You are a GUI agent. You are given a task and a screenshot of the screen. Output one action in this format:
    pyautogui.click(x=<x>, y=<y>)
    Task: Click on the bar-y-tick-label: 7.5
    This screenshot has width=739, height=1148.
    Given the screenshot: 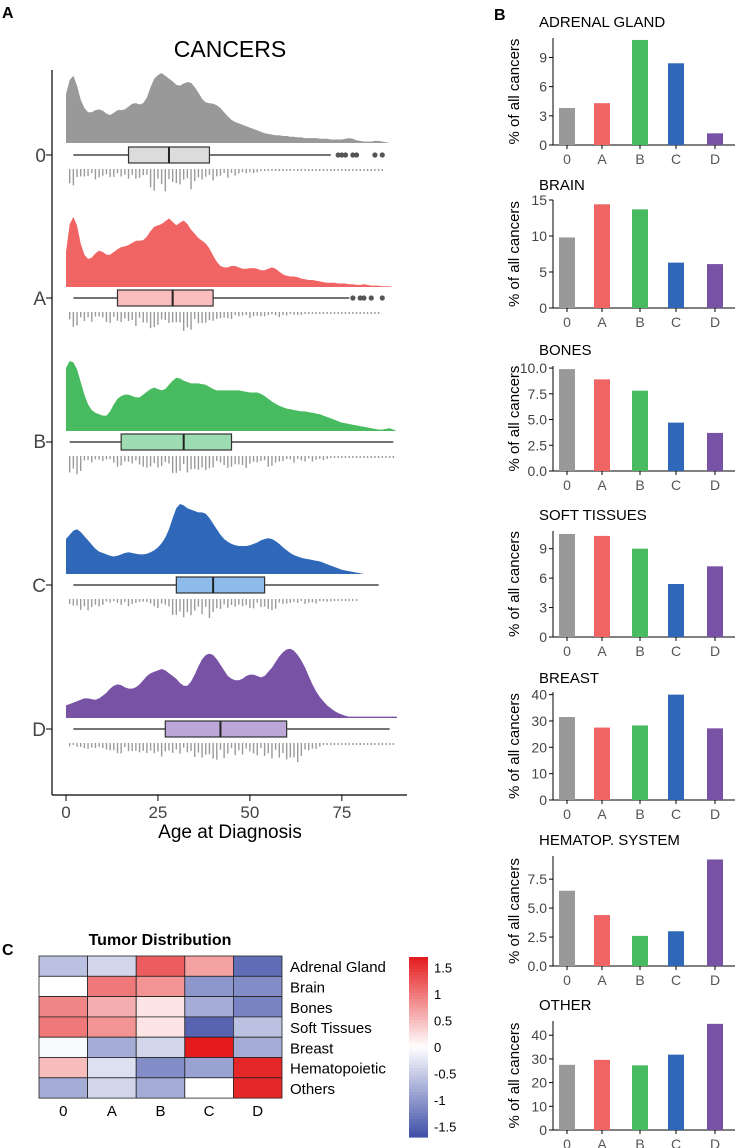 What is the action you would take?
    pyautogui.click(x=538, y=394)
    